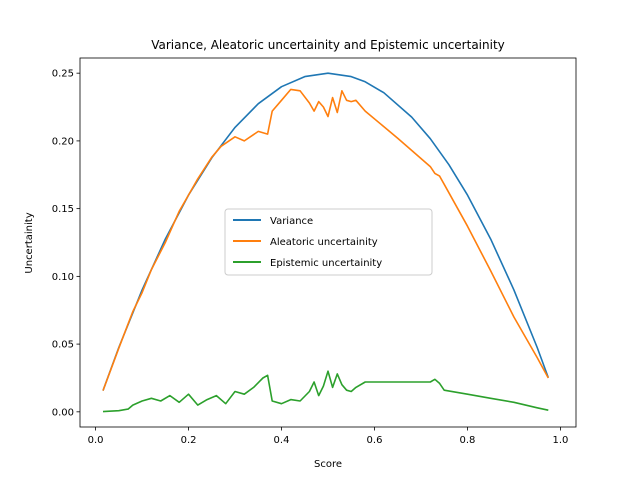 The height and width of the screenshot is (480, 640). Describe the element at coordinates (468, 440) in the screenshot. I see `x-tick-label: 0.8` at that location.